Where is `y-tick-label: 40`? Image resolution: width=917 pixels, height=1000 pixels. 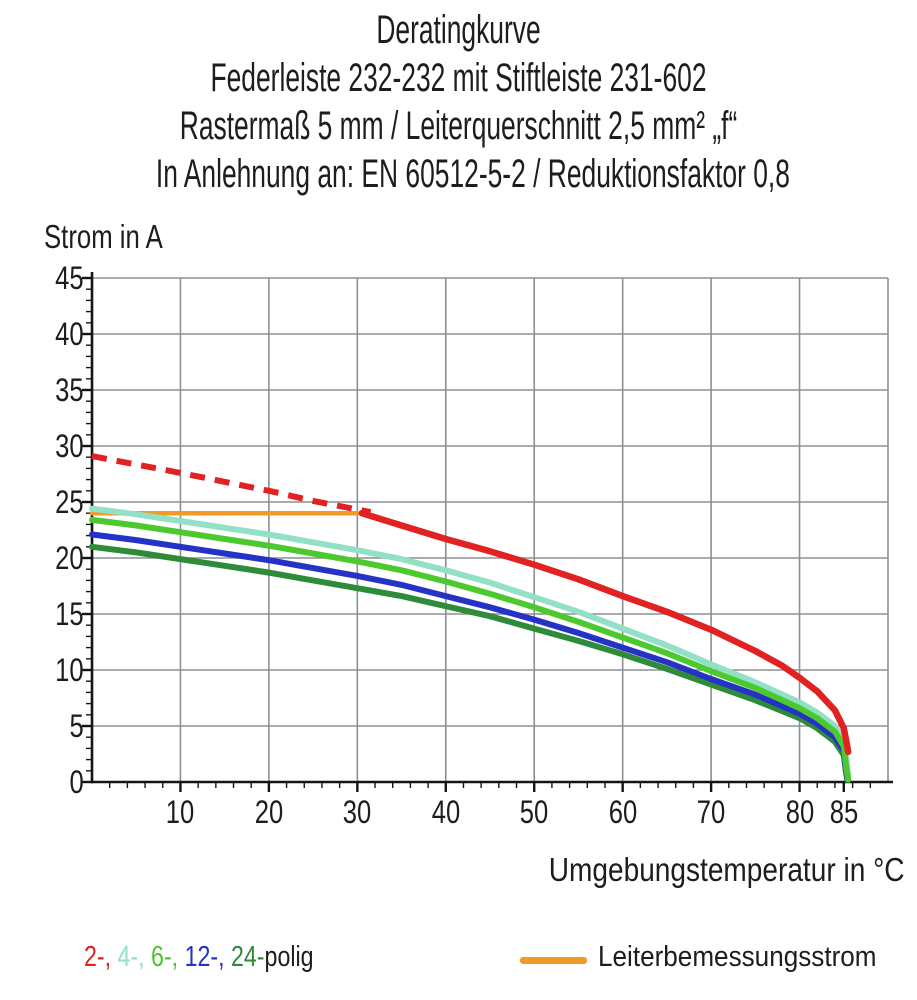
y-tick-label: 40 is located at coordinates (69, 334).